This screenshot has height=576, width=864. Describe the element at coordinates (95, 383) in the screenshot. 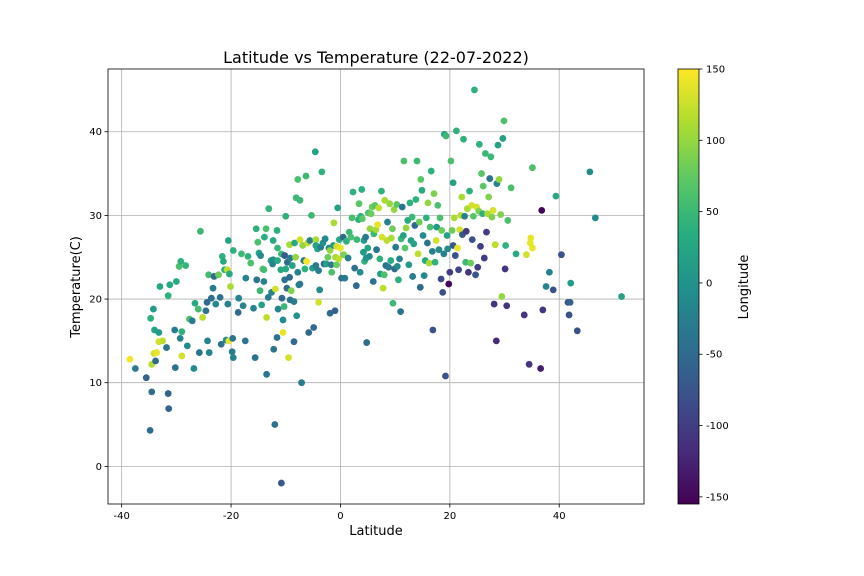

I see `y-tick-label: 10` at that location.